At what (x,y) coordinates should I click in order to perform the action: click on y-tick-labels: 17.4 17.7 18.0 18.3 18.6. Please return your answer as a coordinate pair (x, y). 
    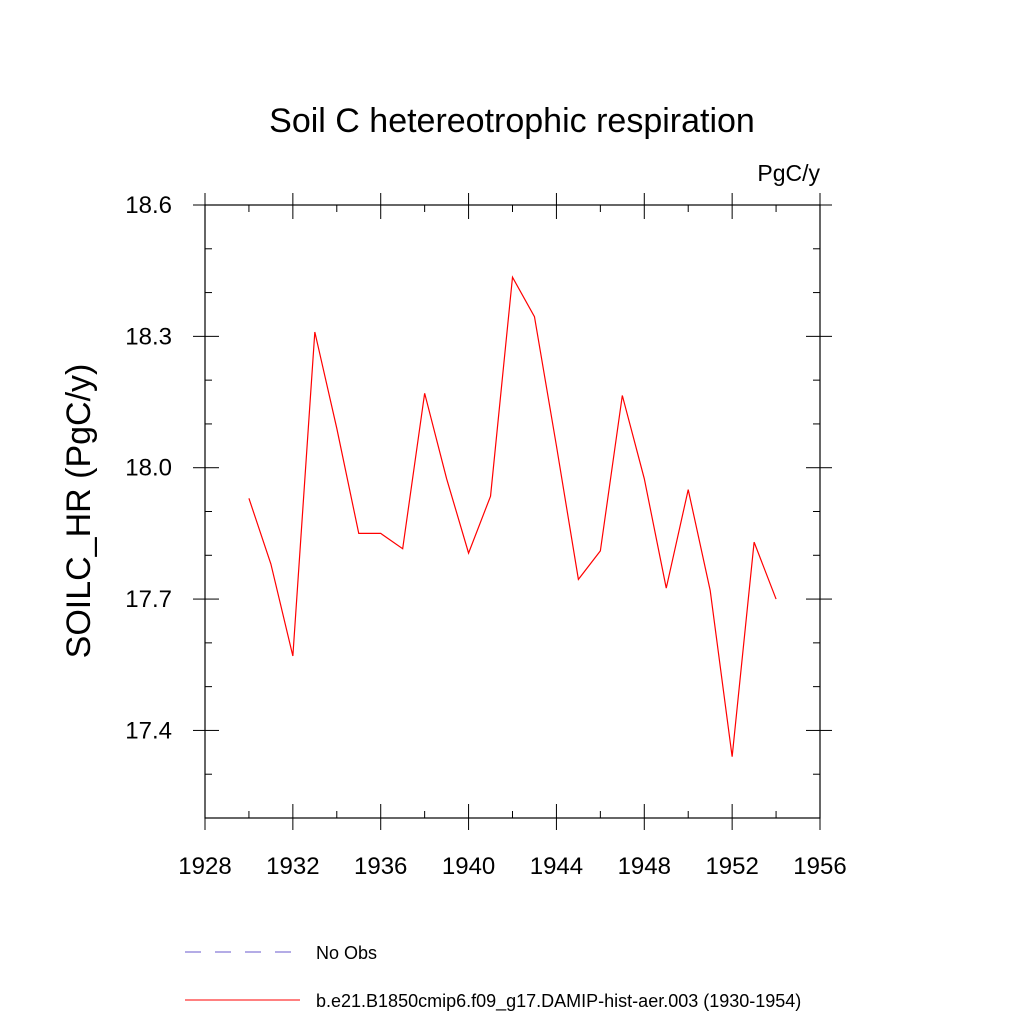
    Looking at the image, I should click on (148, 468).